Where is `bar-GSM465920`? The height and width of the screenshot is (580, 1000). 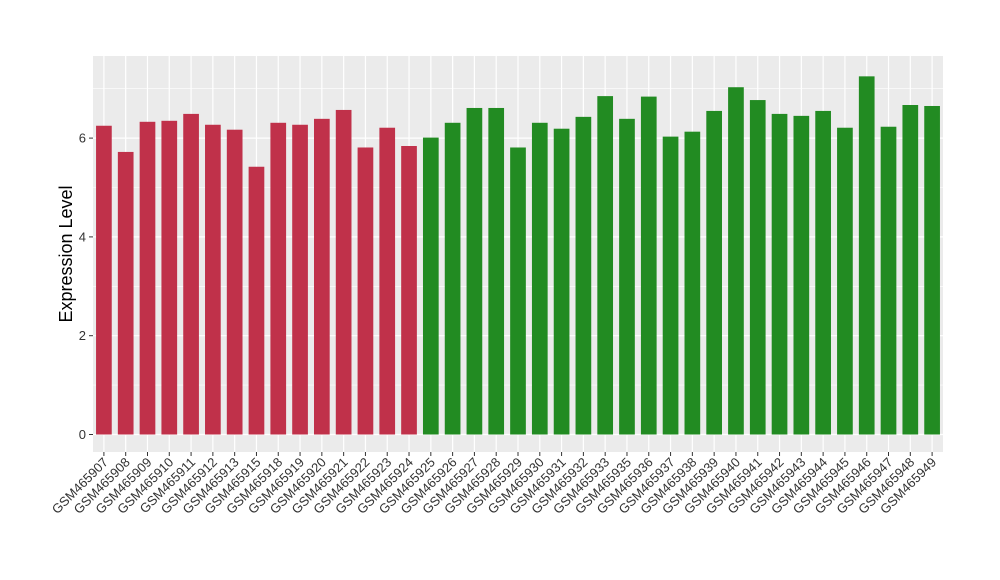 bar-GSM465920 is located at coordinates (322, 276).